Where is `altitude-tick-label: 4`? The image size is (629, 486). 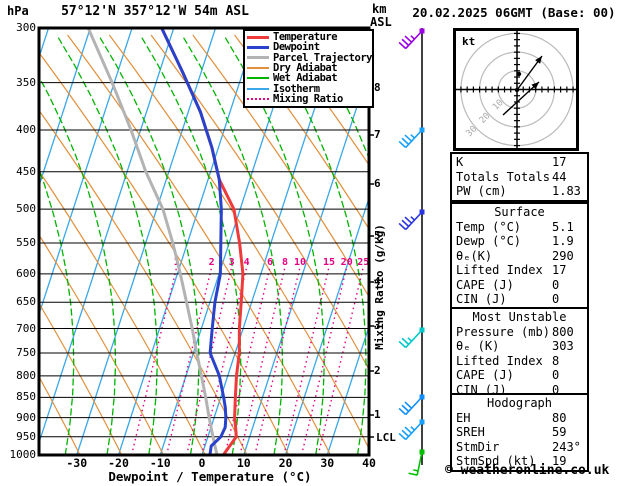 altitude-tick-label: 4 is located at coordinates (377, 281).